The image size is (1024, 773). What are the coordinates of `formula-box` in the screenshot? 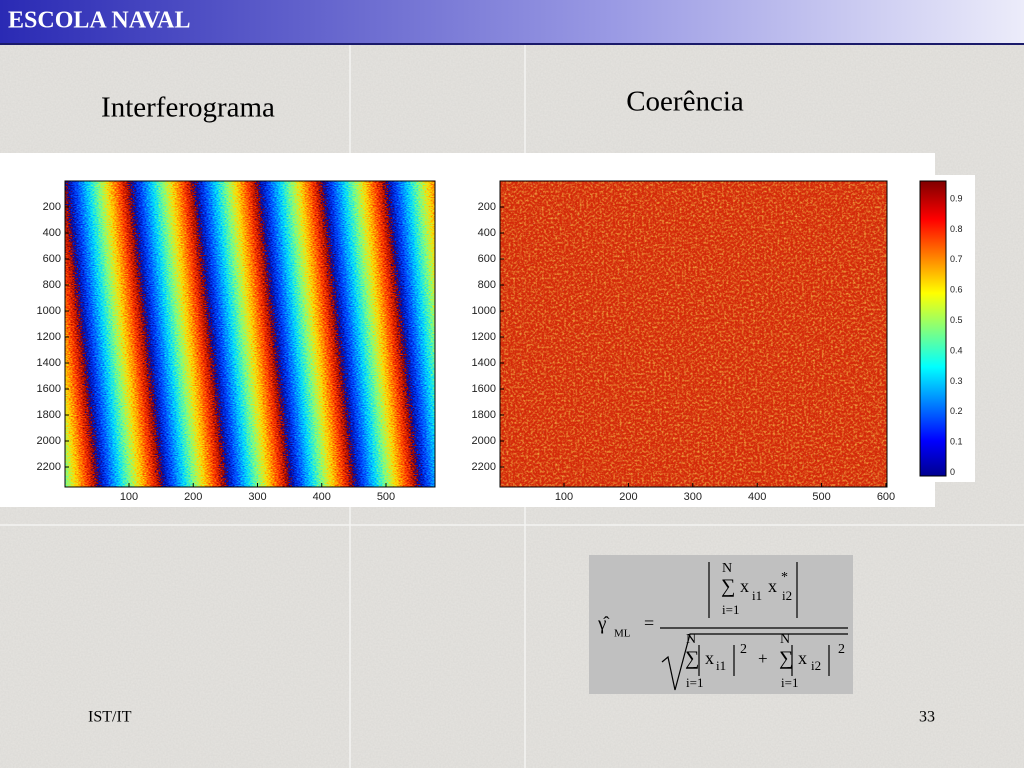 It's located at (721, 624).